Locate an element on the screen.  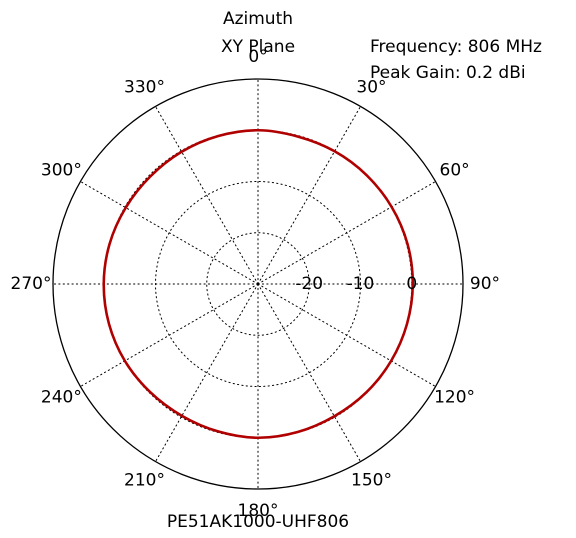
model-label: PE51AK1000-UHF806 is located at coordinates (258, 522).